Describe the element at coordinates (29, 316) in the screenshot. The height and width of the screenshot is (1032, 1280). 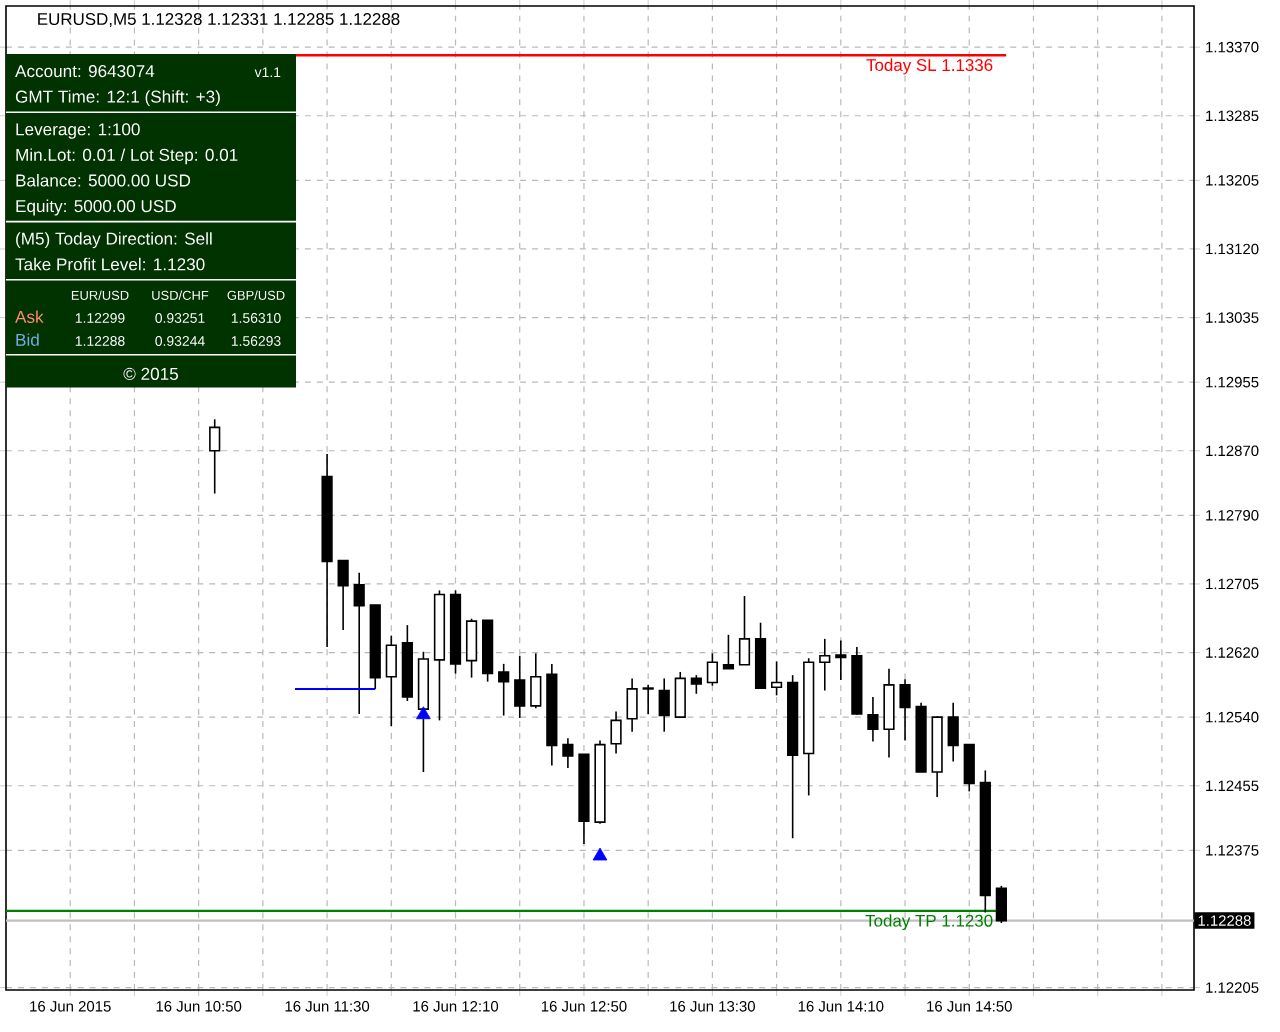
I see `annotation: Ask` at that location.